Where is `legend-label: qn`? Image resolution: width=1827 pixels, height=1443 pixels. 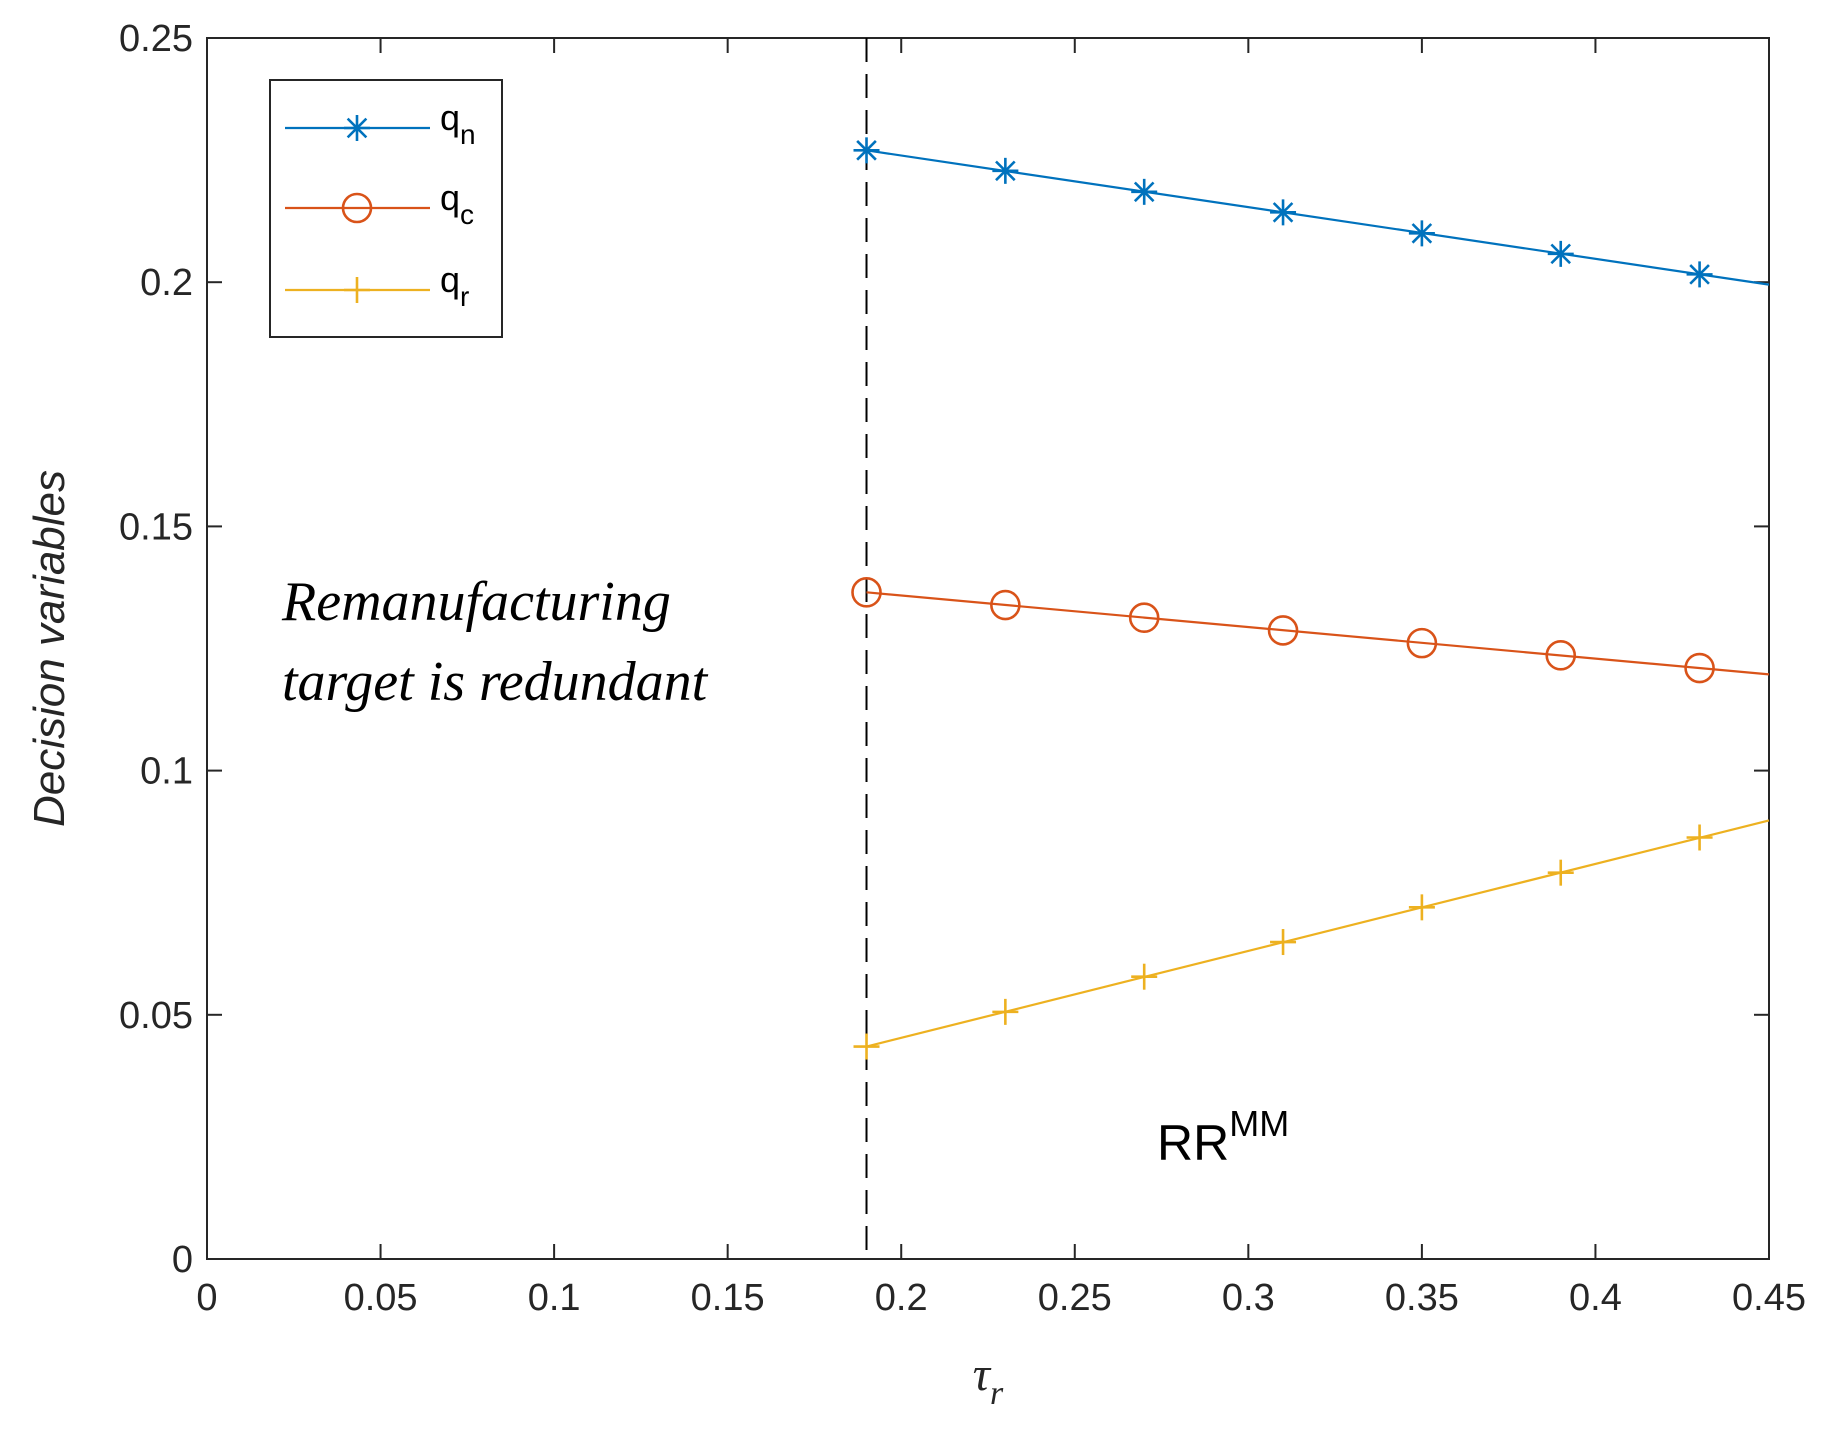 legend-label: qn is located at coordinates (458, 123).